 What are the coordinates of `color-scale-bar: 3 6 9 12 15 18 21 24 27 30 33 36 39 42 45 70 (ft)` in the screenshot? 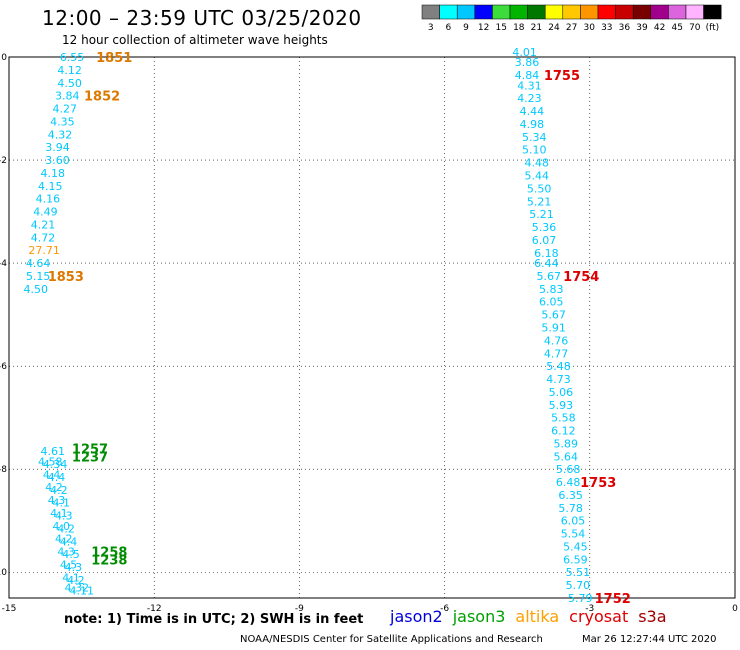 It's located at (571, 18).